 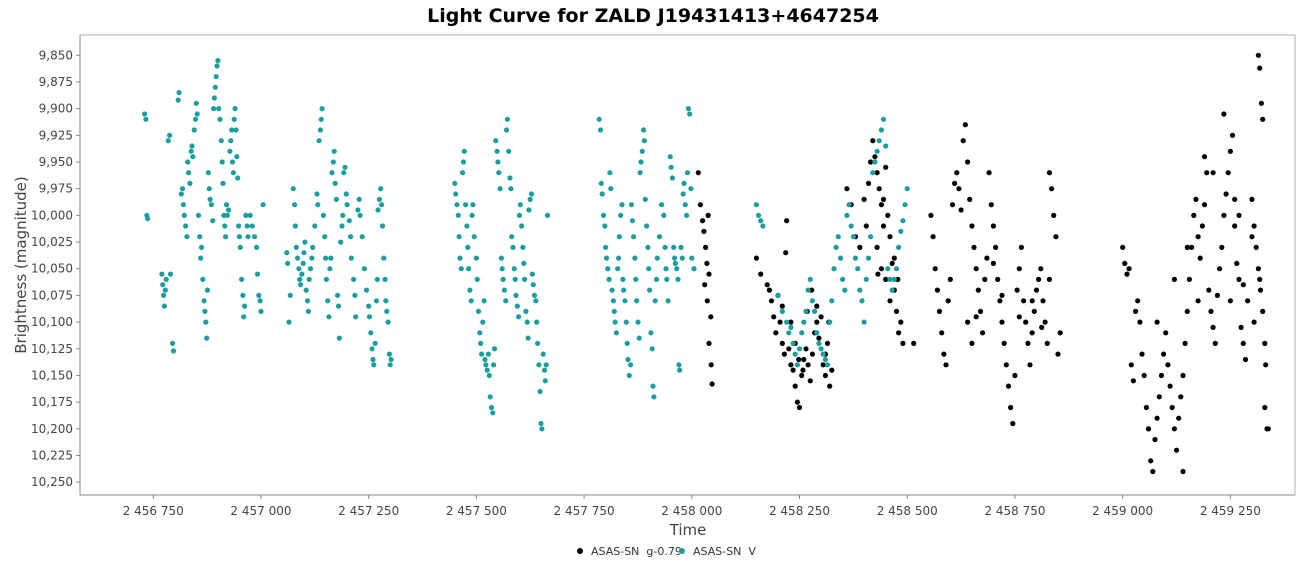 I want to click on x-tick-label: 2 458 000, so click(x=691, y=511).